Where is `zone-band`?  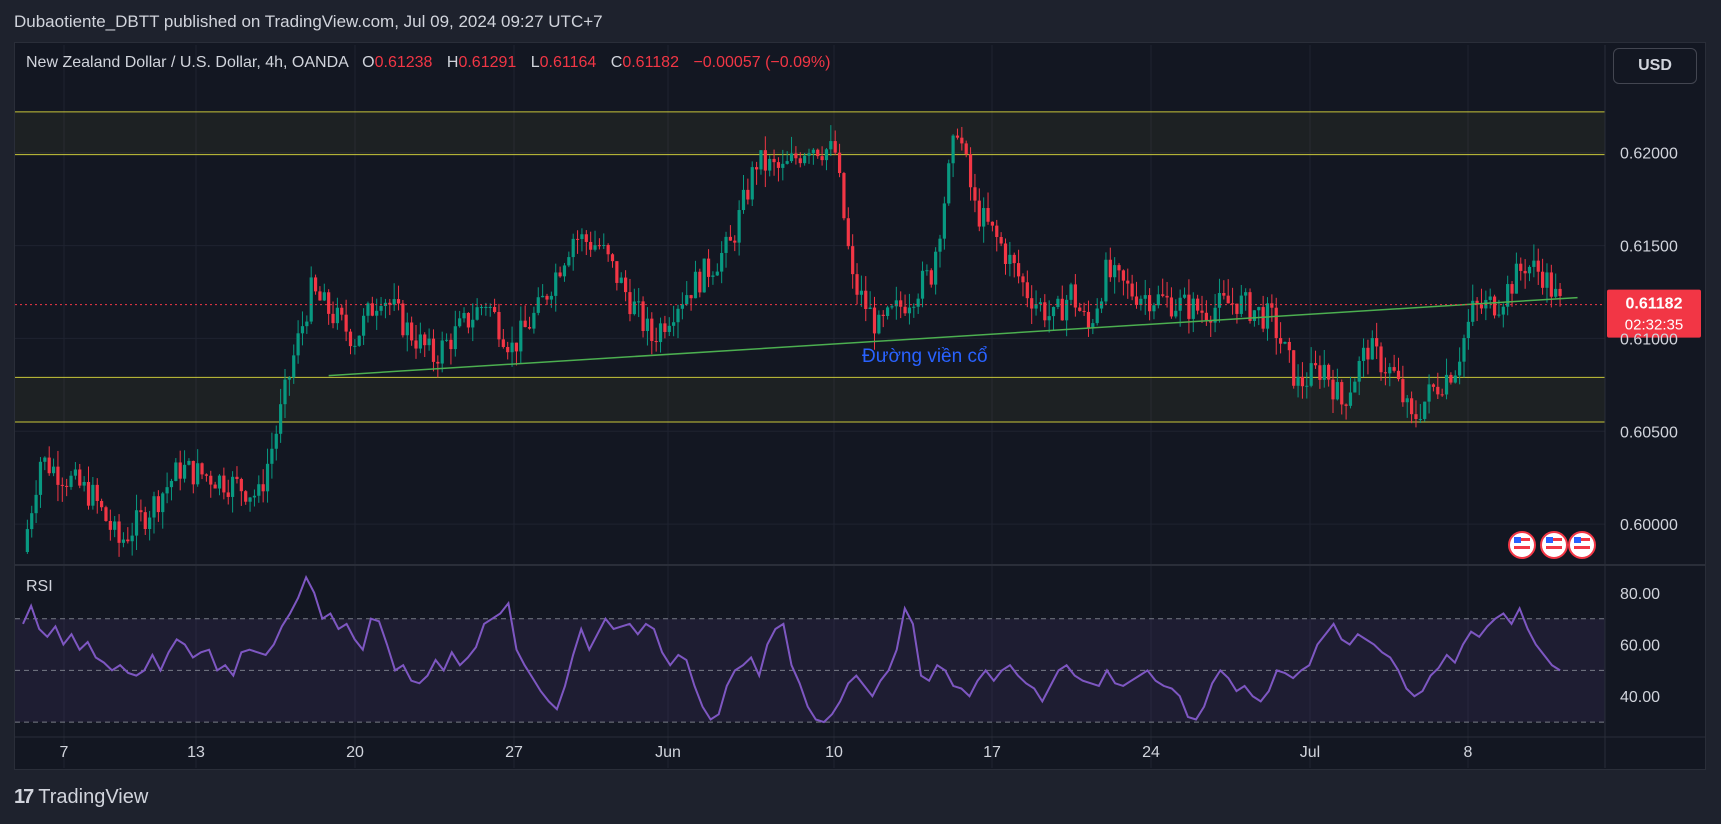
zone-band is located at coordinates (810, 133).